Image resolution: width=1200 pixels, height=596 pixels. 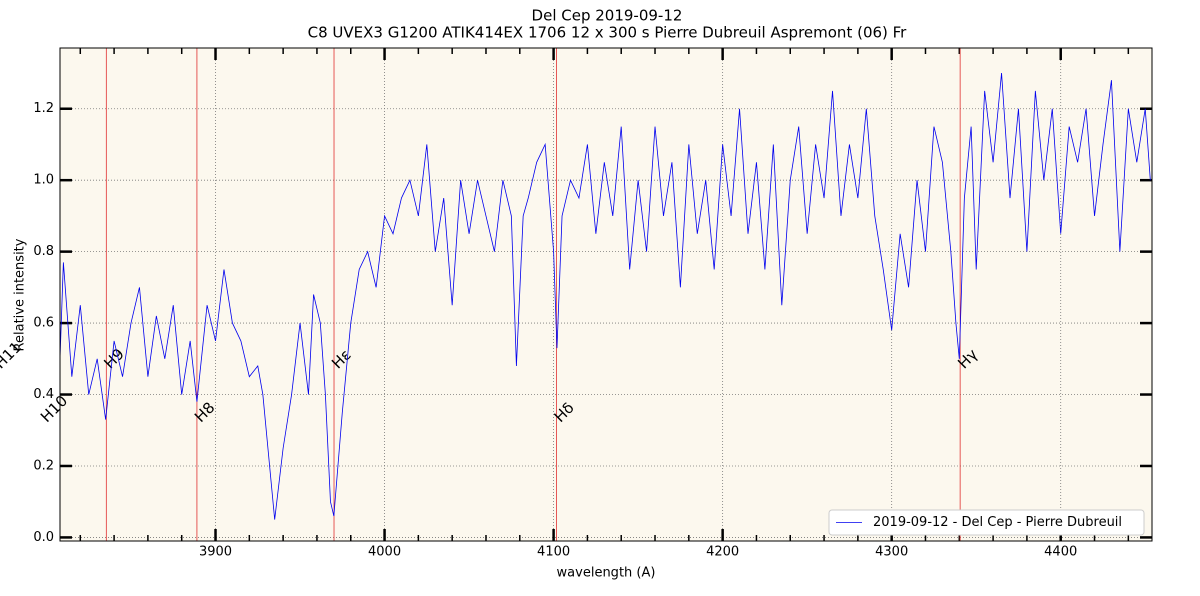 I want to click on y-tick-label: 0.2, so click(x=43, y=465).